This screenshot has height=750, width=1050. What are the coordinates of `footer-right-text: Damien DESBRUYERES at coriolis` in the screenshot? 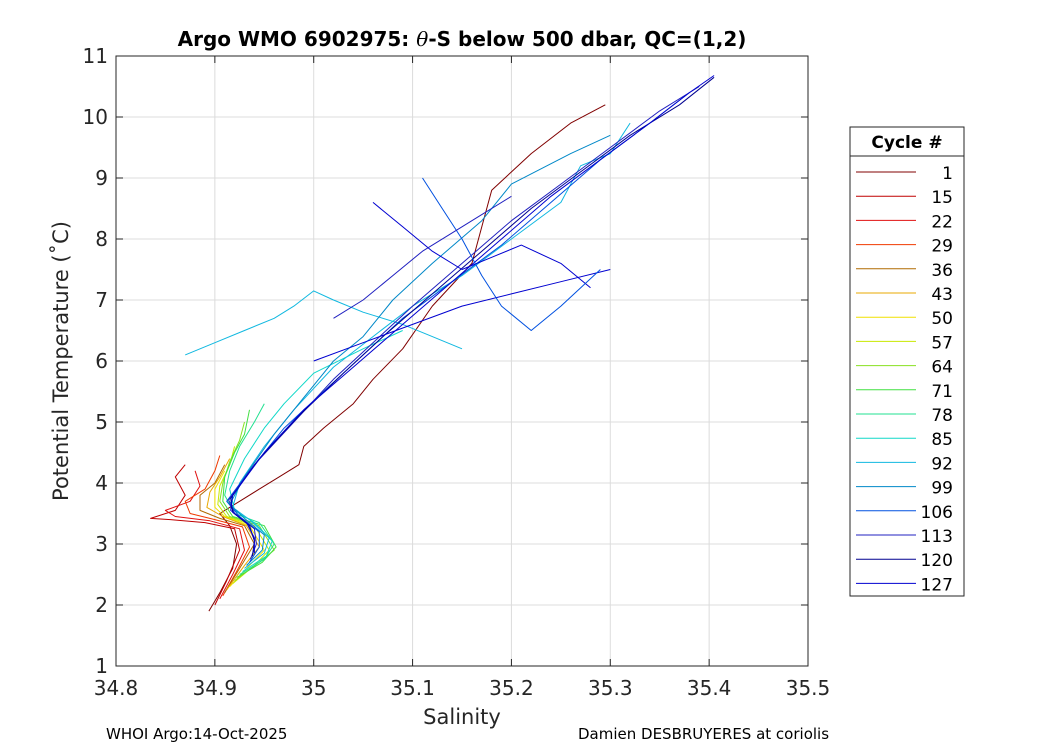 It's located at (704, 734).